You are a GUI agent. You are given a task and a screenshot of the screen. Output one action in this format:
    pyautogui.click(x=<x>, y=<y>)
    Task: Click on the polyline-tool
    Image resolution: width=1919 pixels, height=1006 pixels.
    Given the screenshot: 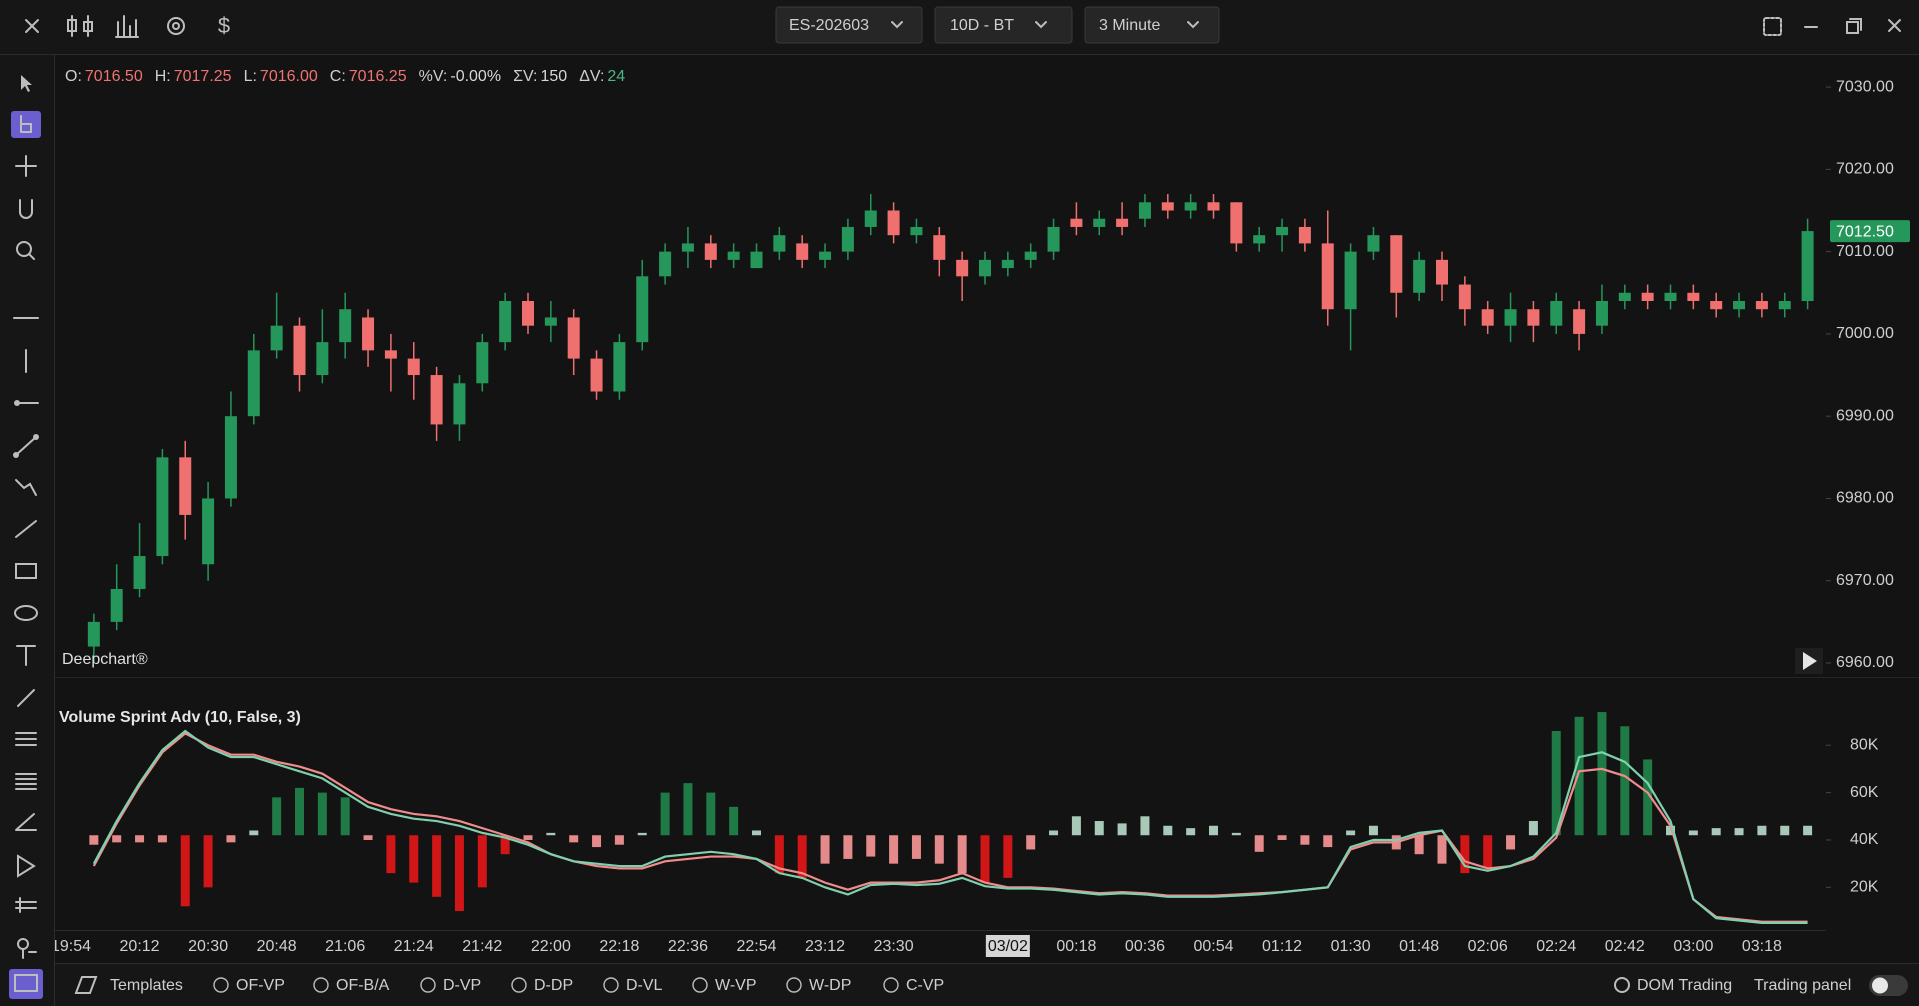 What is the action you would take?
    pyautogui.click(x=26, y=487)
    